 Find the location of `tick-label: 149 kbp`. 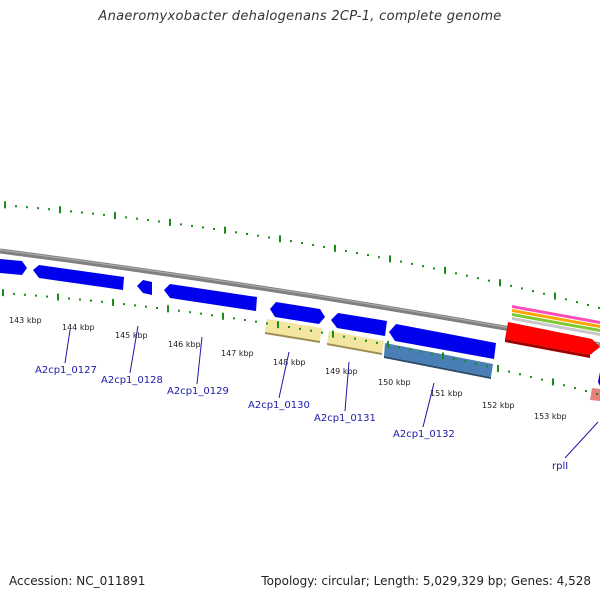

tick-label: 149 kbp is located at coordinates (341, 371).